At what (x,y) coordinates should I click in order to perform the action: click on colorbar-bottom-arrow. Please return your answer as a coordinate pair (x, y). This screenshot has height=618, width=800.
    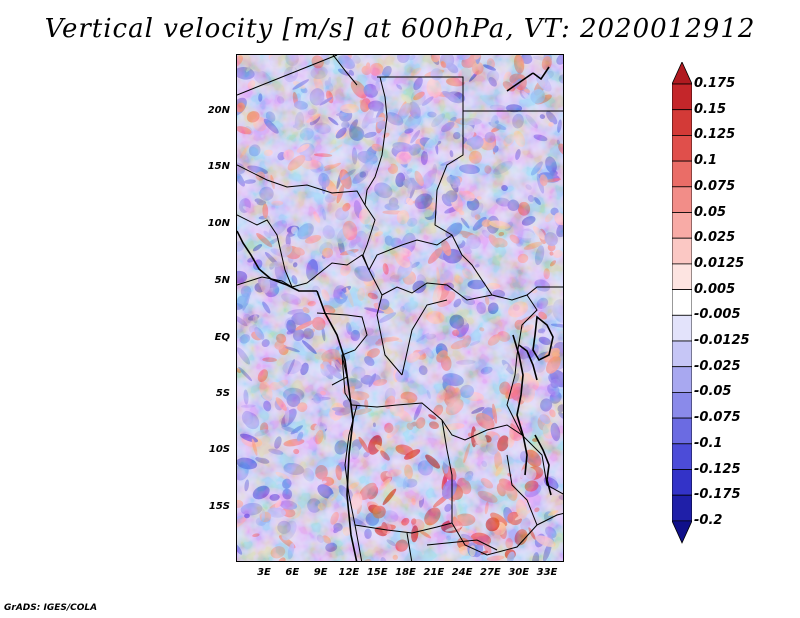
    Looking at the image, I should click on (682, 532).